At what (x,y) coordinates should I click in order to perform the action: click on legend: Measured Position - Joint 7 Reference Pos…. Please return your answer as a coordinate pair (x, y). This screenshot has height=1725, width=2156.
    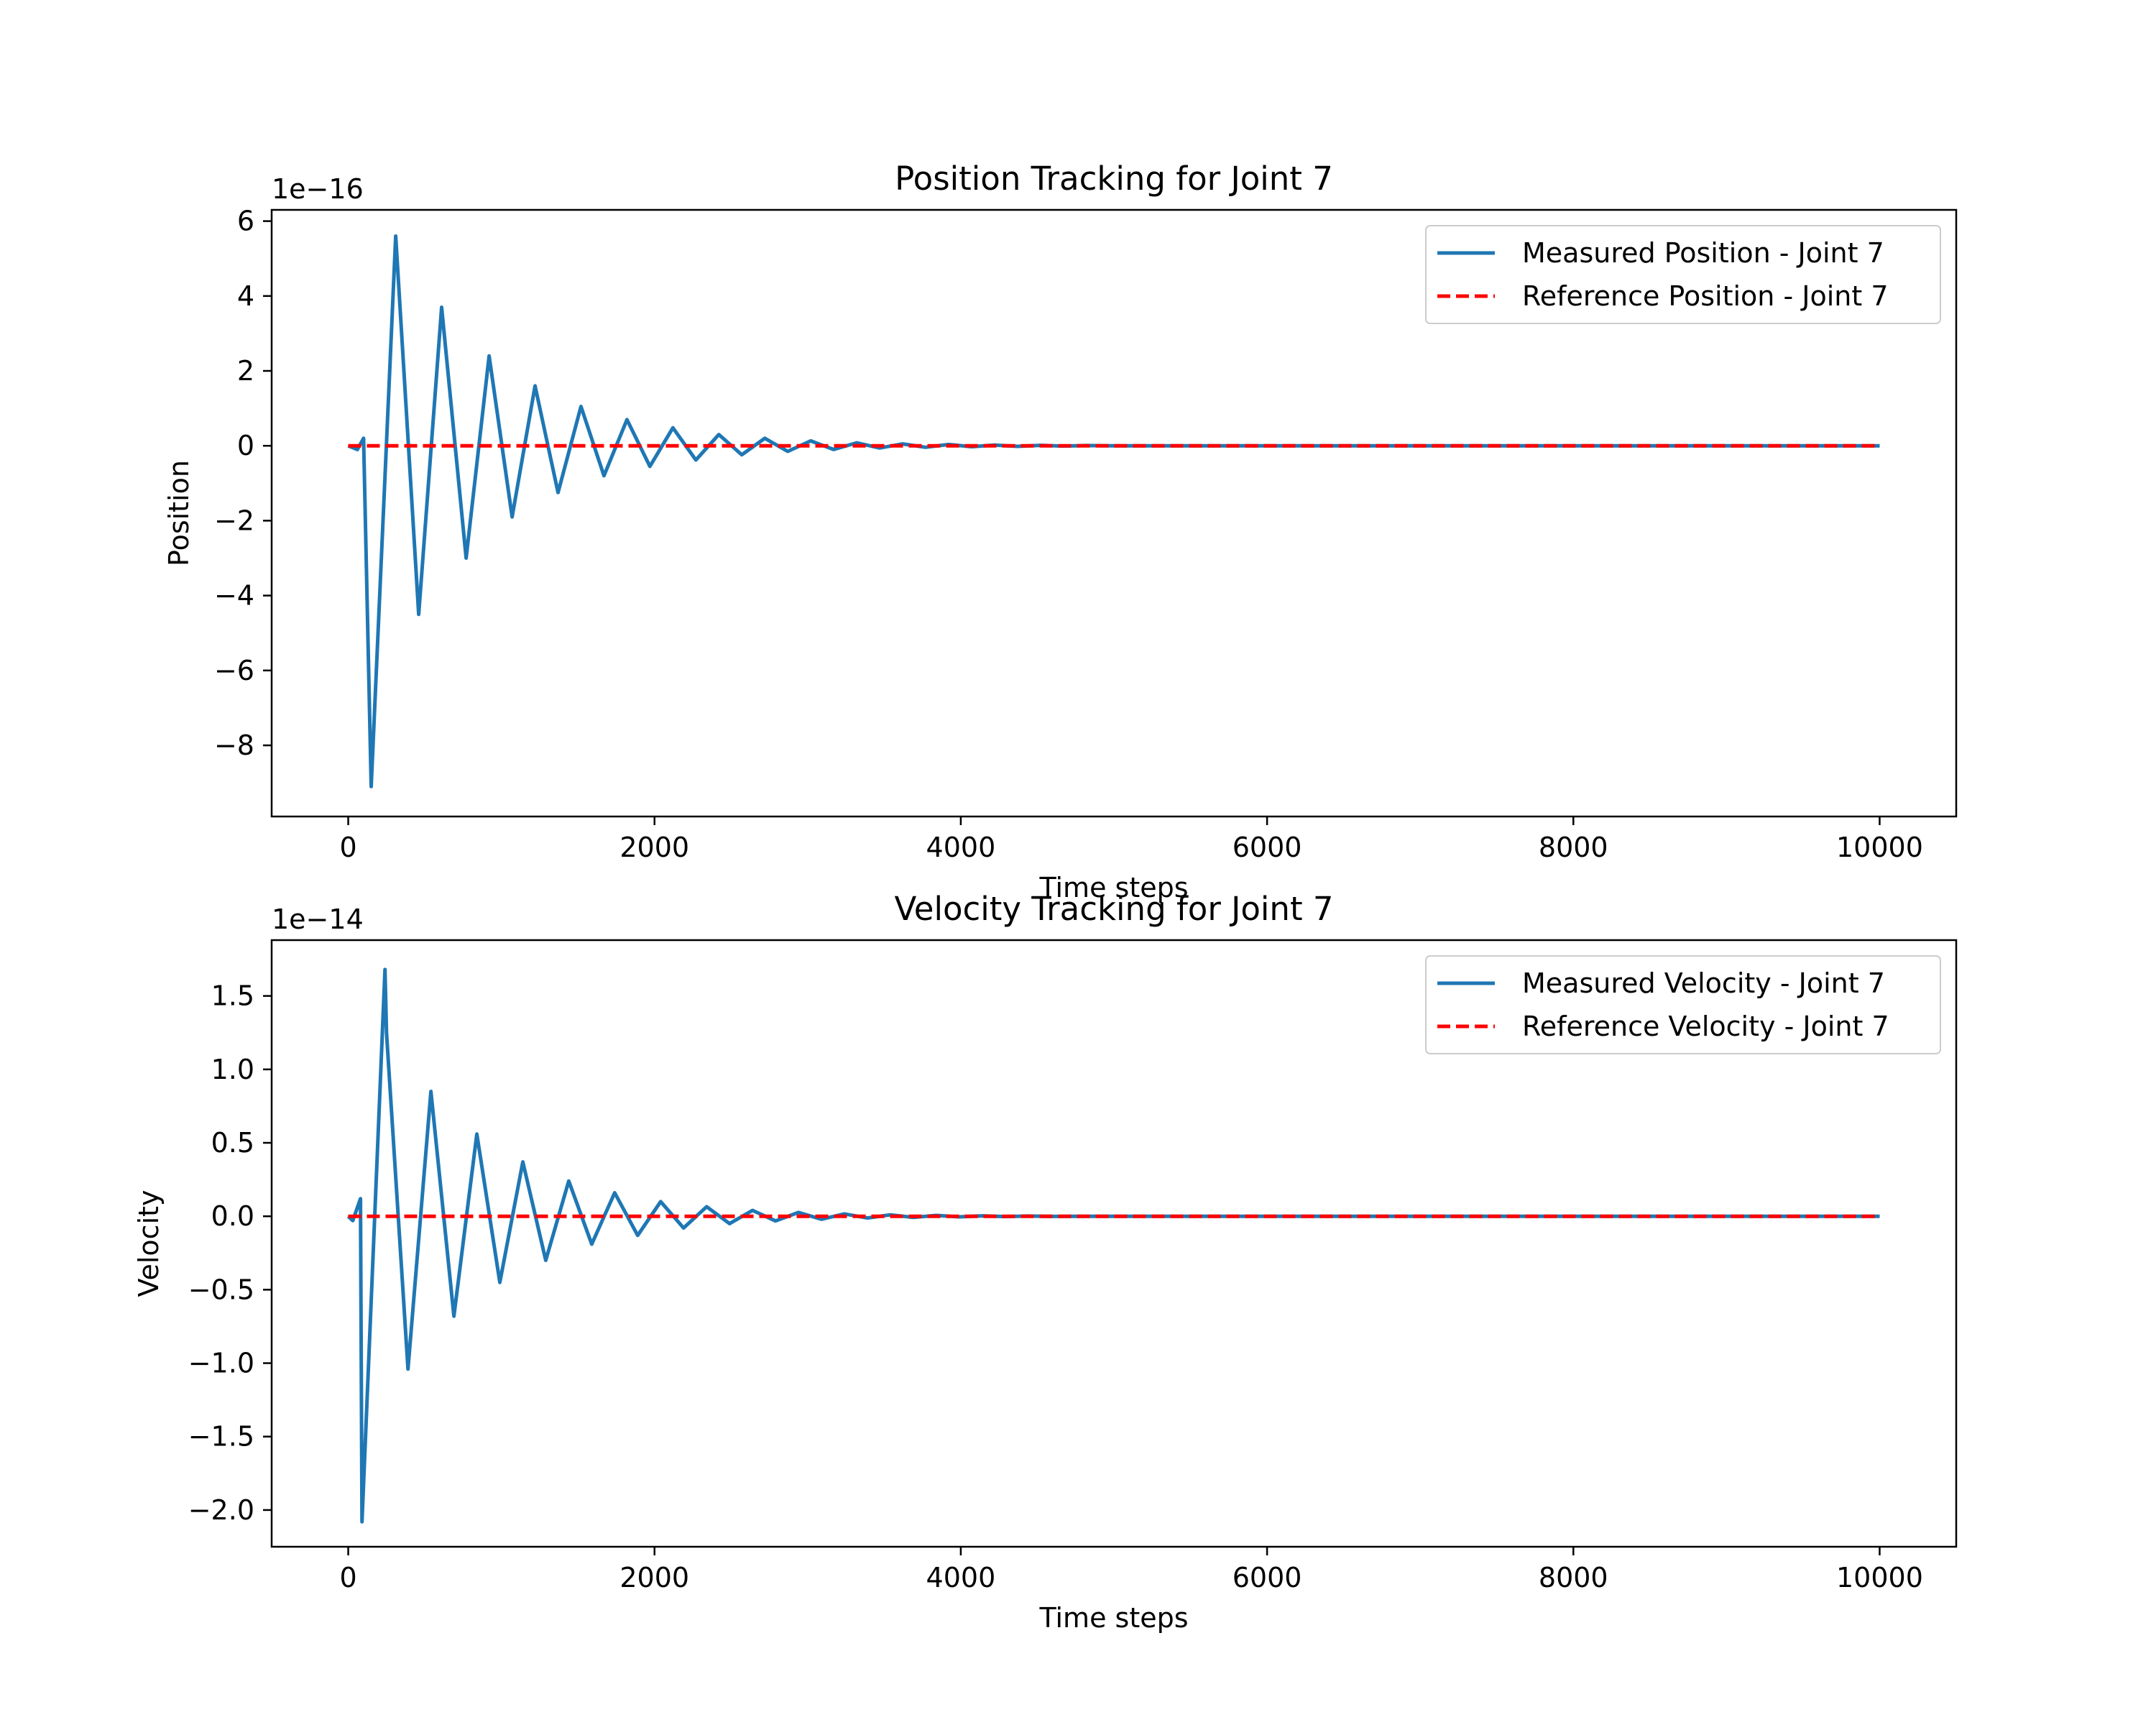
    Looking at the image, I should click on (1683, 274).